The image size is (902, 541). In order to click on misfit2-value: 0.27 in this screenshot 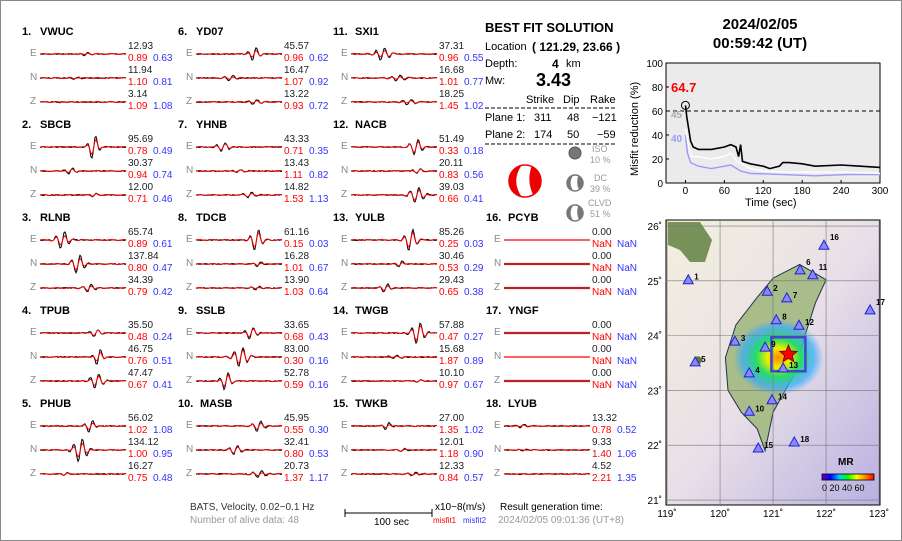, I will do `click(474, 337)`.